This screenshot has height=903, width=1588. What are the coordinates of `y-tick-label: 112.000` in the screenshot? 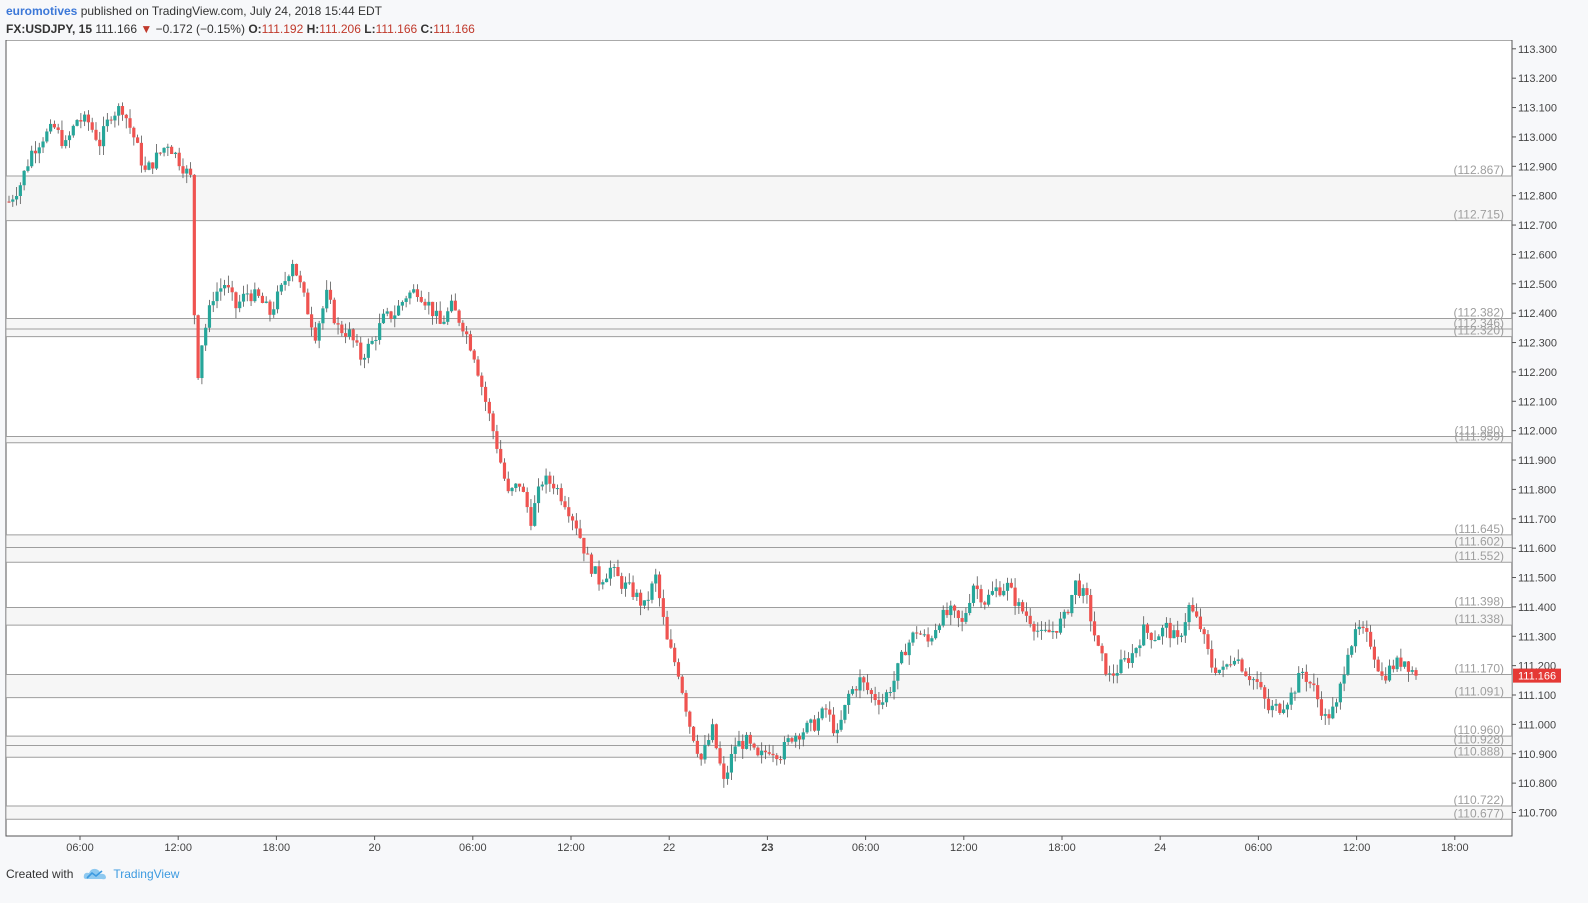 It's located at (1537, 432).